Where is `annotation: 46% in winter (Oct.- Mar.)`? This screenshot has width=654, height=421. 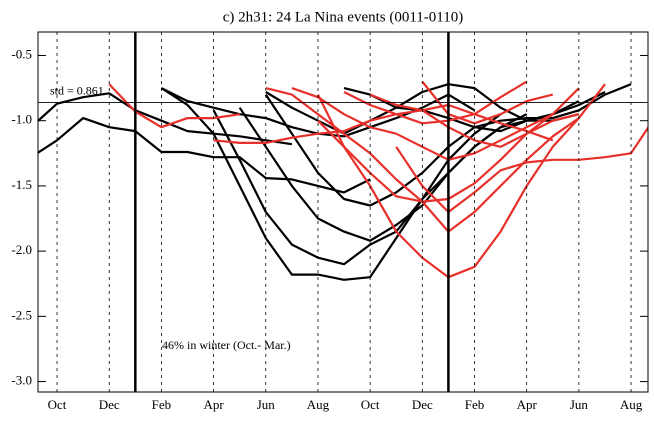 annotation: 46% in winter (Oct.- Mar.) is located at coordinates (226, 345).